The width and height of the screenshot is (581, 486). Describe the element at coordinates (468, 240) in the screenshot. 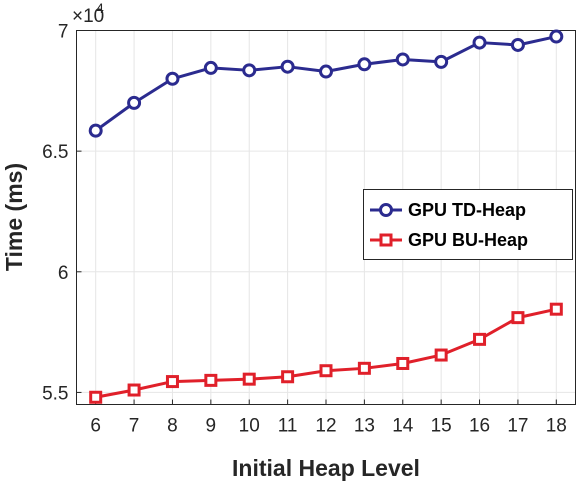

I see `legend-label-bu: GPU BU-Heap` at that location.